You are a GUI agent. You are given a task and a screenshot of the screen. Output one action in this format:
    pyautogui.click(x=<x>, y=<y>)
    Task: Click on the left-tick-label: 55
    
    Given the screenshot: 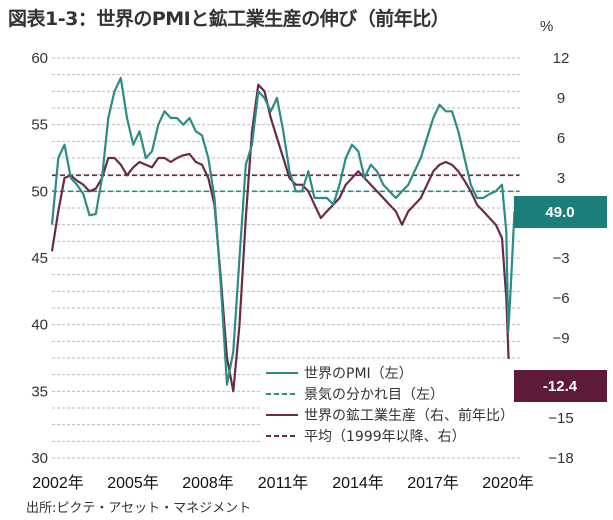 What is the action you would take?
    pyautogui.click(x=39, y=125)
    